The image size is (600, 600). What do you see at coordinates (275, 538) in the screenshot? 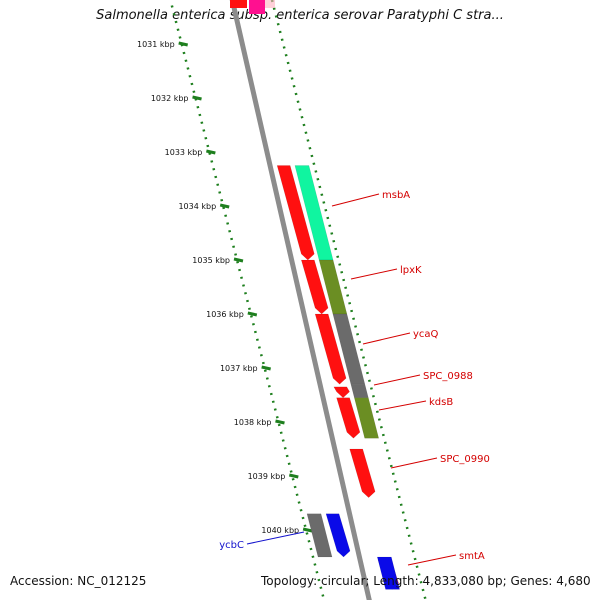
I see `leader-line-ycbc` at bounding box center [275, 538].